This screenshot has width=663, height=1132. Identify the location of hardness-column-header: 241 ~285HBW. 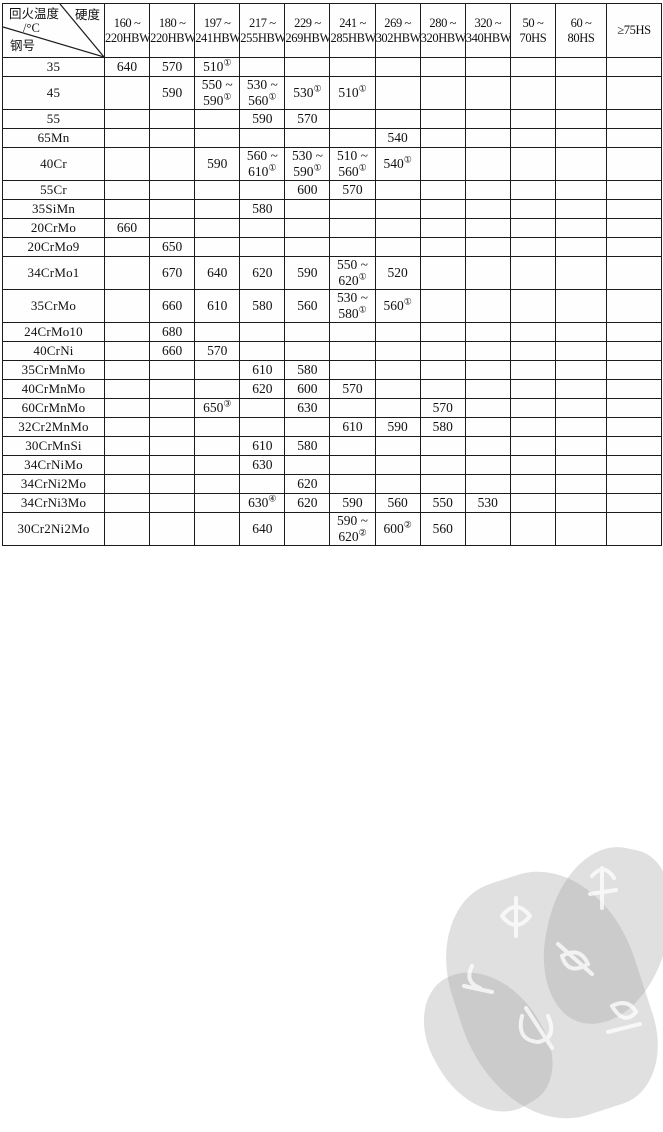
(352, 30).